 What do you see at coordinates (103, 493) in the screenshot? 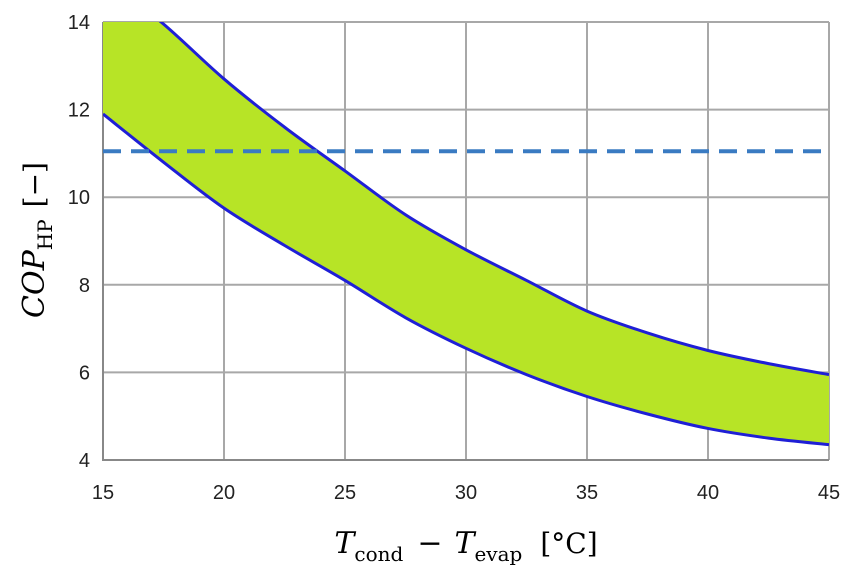
I see `x-tick-label: 15` at bounding box center [103, 493].